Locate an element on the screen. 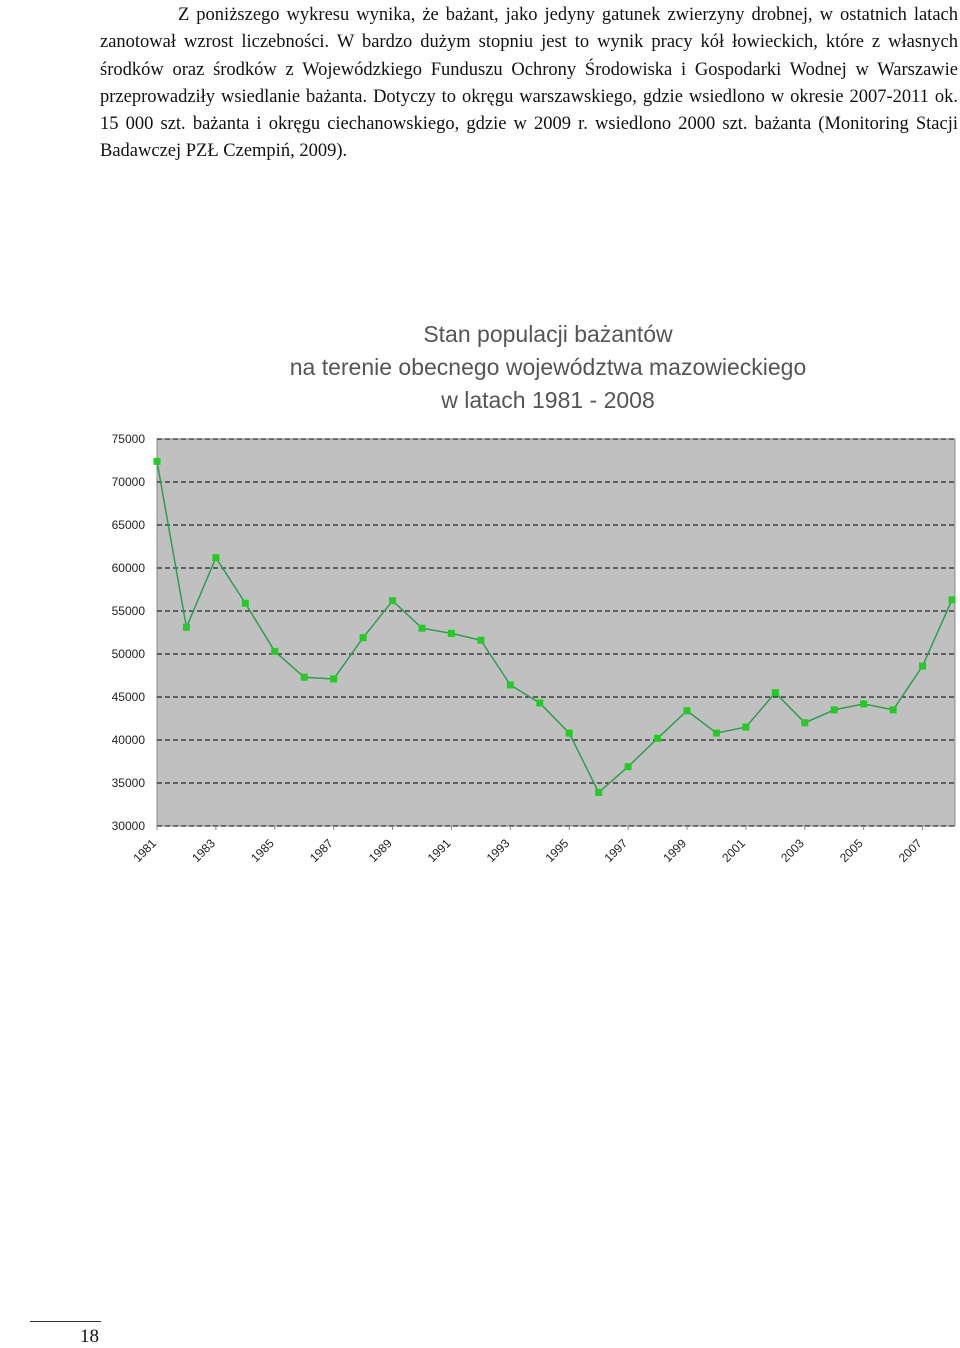 The image size is (960, 1348). x-tick-label: 1989 is located at coordinates (380, 850).